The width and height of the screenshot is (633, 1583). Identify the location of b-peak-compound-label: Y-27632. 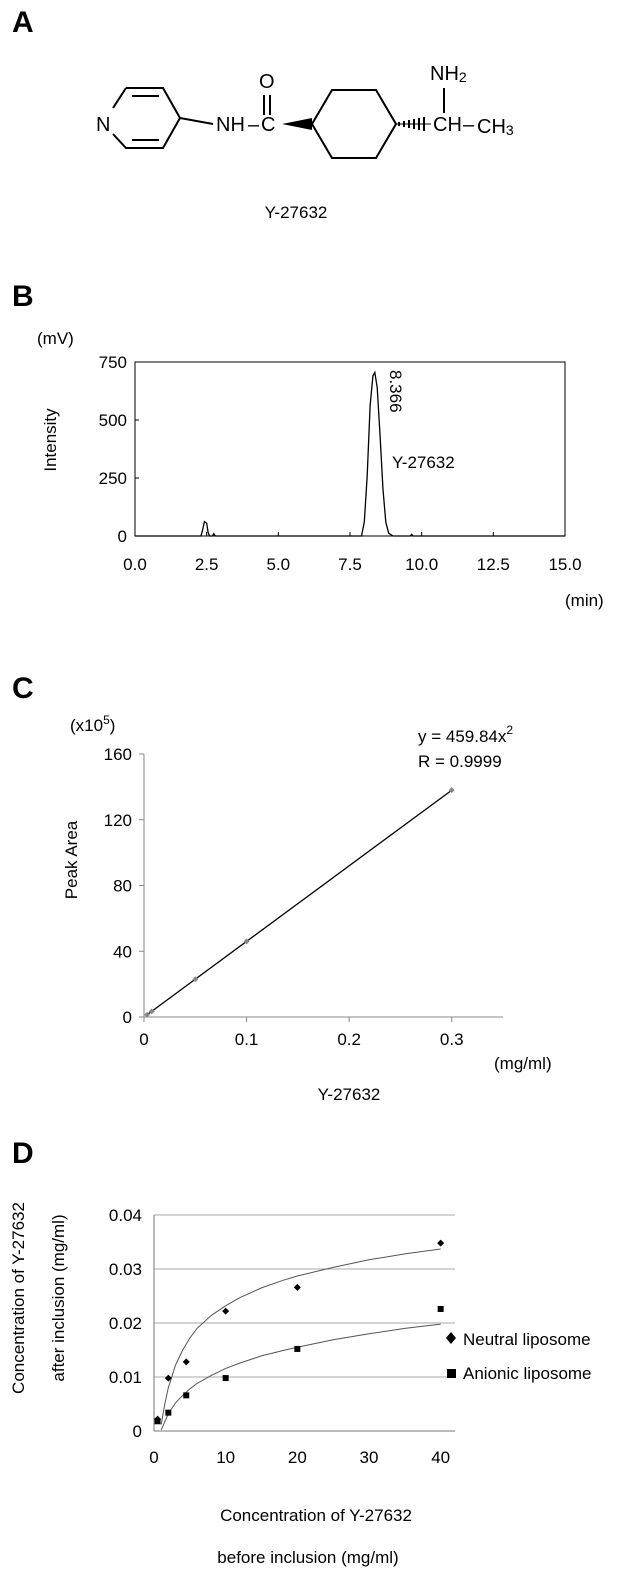
(423, 462).